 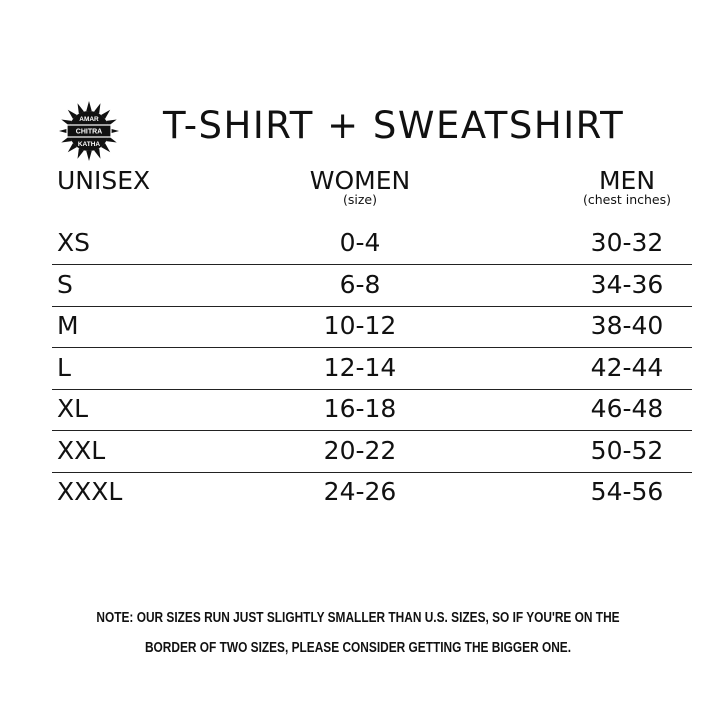 What do you see at coordinates (89, 119) in the screenshot?
I see `logo-text-amar: AMAR` at bounding box center [89, 119].